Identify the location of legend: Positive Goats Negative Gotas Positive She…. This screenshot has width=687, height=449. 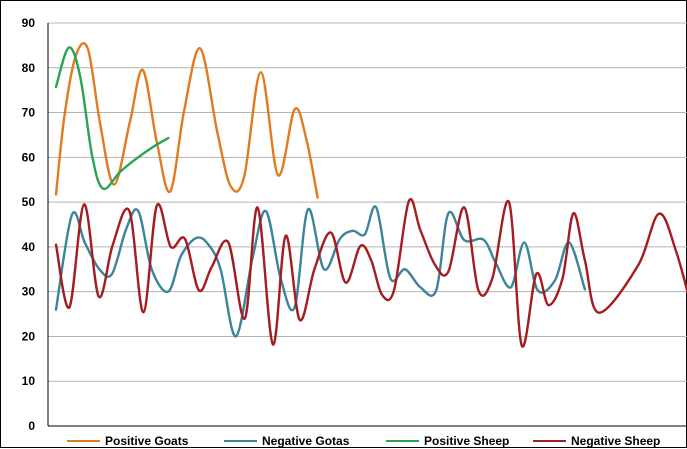
(363, 441).